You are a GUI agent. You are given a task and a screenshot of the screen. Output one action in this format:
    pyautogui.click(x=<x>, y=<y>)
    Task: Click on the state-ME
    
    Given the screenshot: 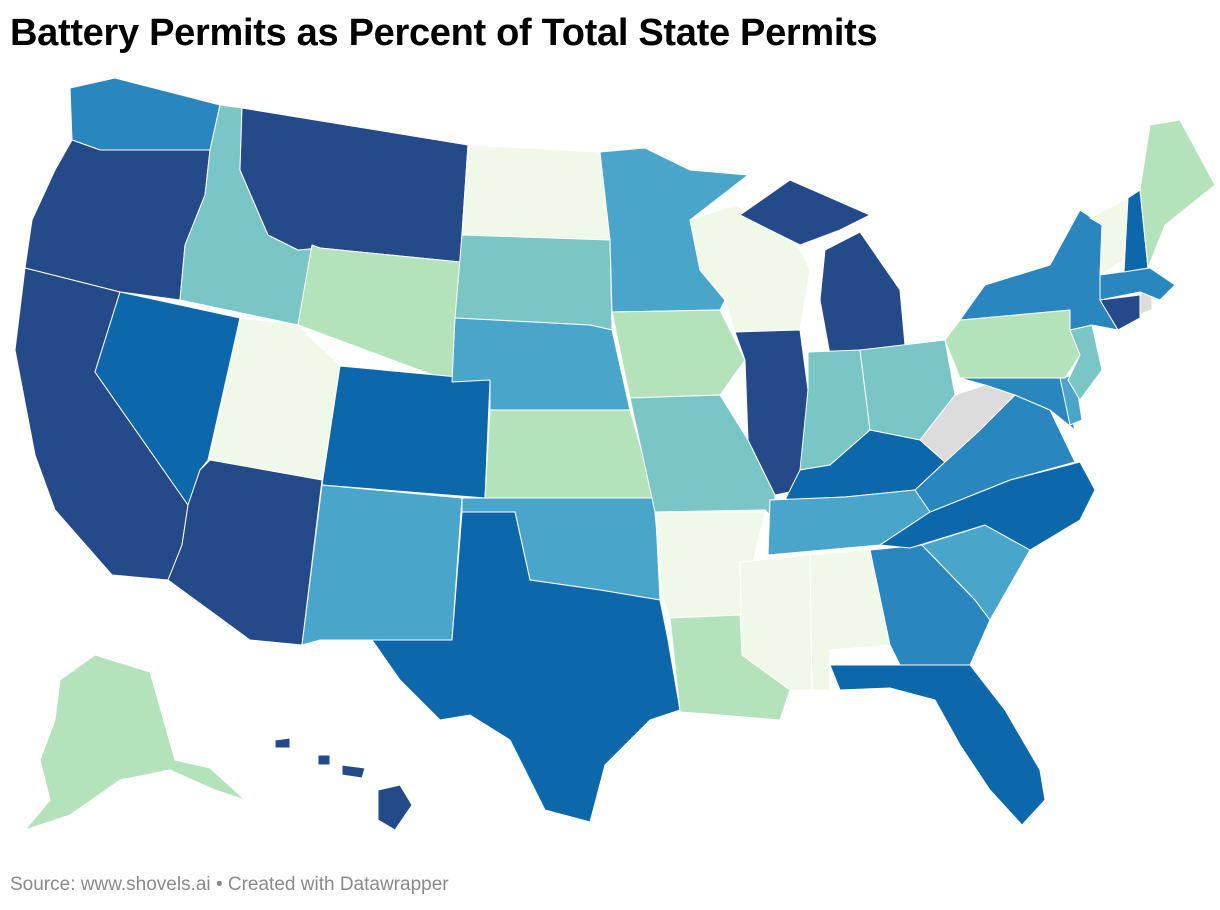 What is the action you would take?
    pyautogui.click(x=1177, y=194)
    